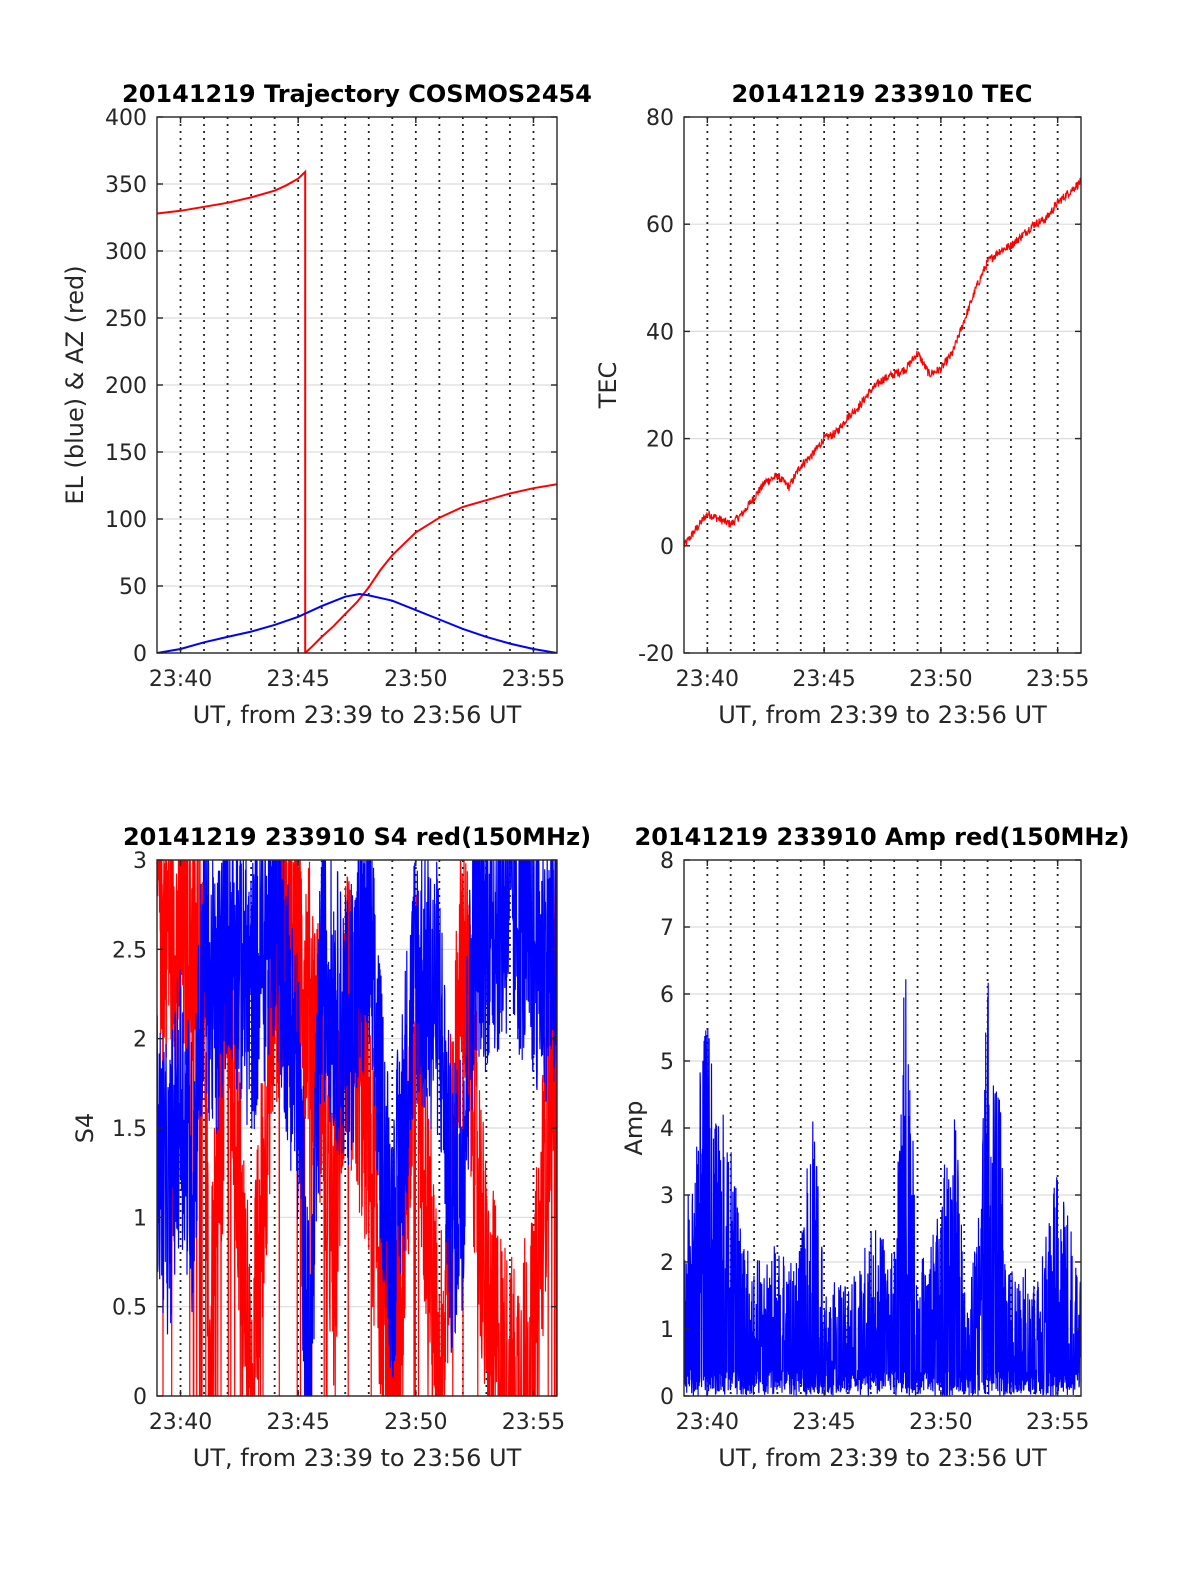 This screenshot has height=1575, width=1200. What do you see at coordinates (140, 861) in the screenshot?
I see `s4-ytick-label-6: 3` at bounding box center [140, 861].